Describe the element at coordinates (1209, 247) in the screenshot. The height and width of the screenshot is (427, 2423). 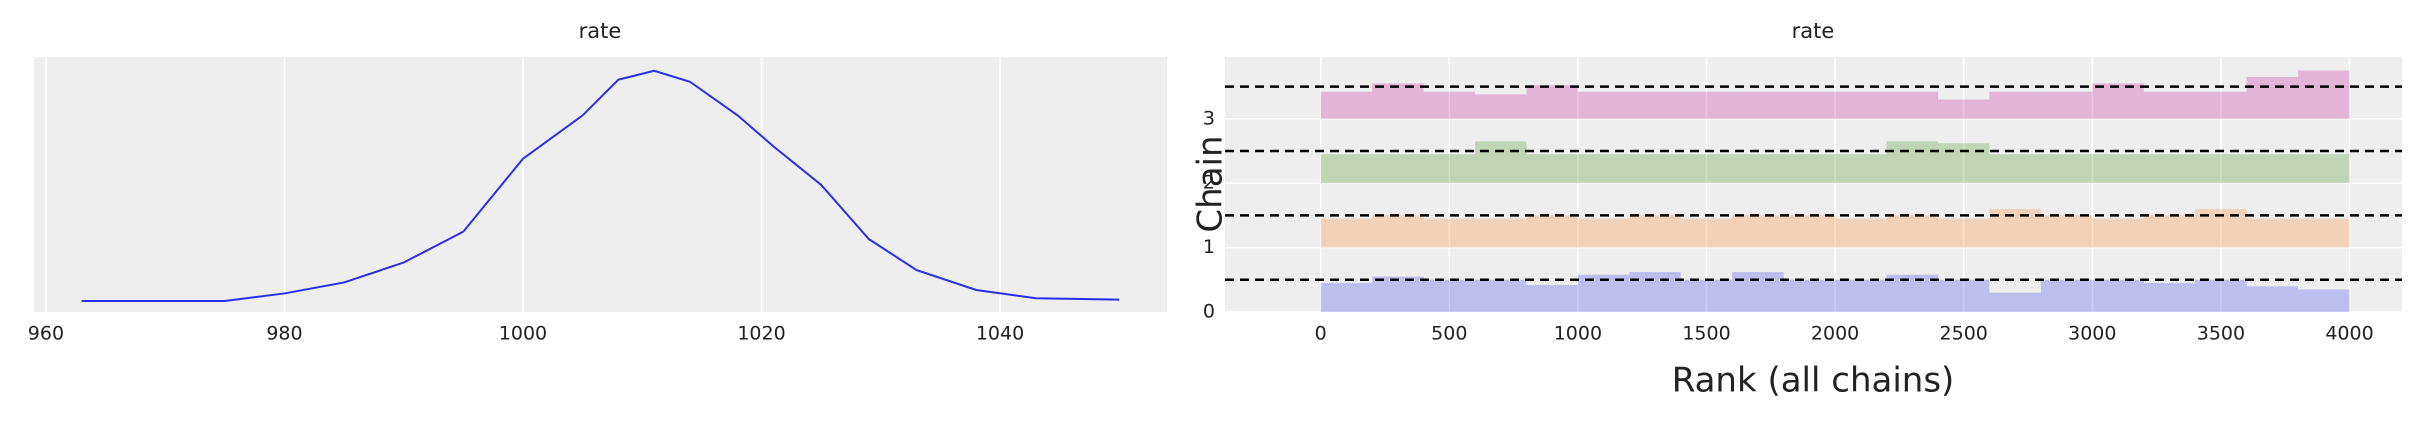
I see `y-tick-label: 1` at that location.